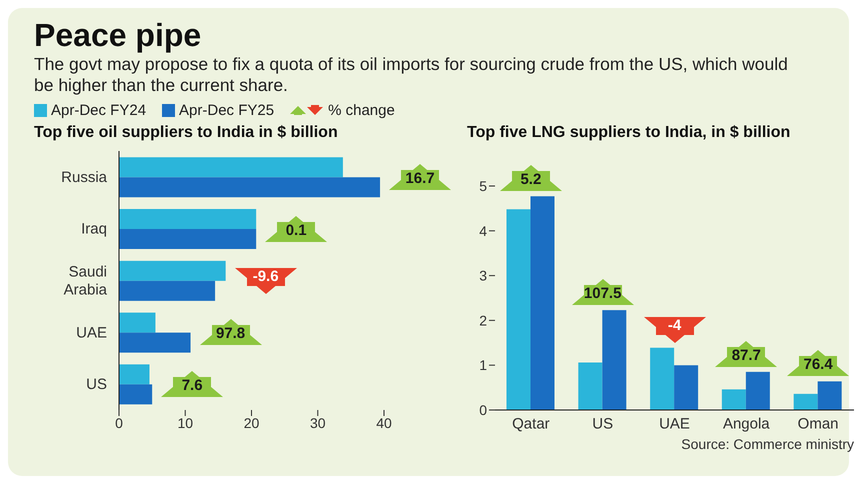 The height and width of the screenshot is (484, 857). What do you see at coordinates (361, 110) in the screenshot?
I see `text: % change` at bounding box center [361, 110].